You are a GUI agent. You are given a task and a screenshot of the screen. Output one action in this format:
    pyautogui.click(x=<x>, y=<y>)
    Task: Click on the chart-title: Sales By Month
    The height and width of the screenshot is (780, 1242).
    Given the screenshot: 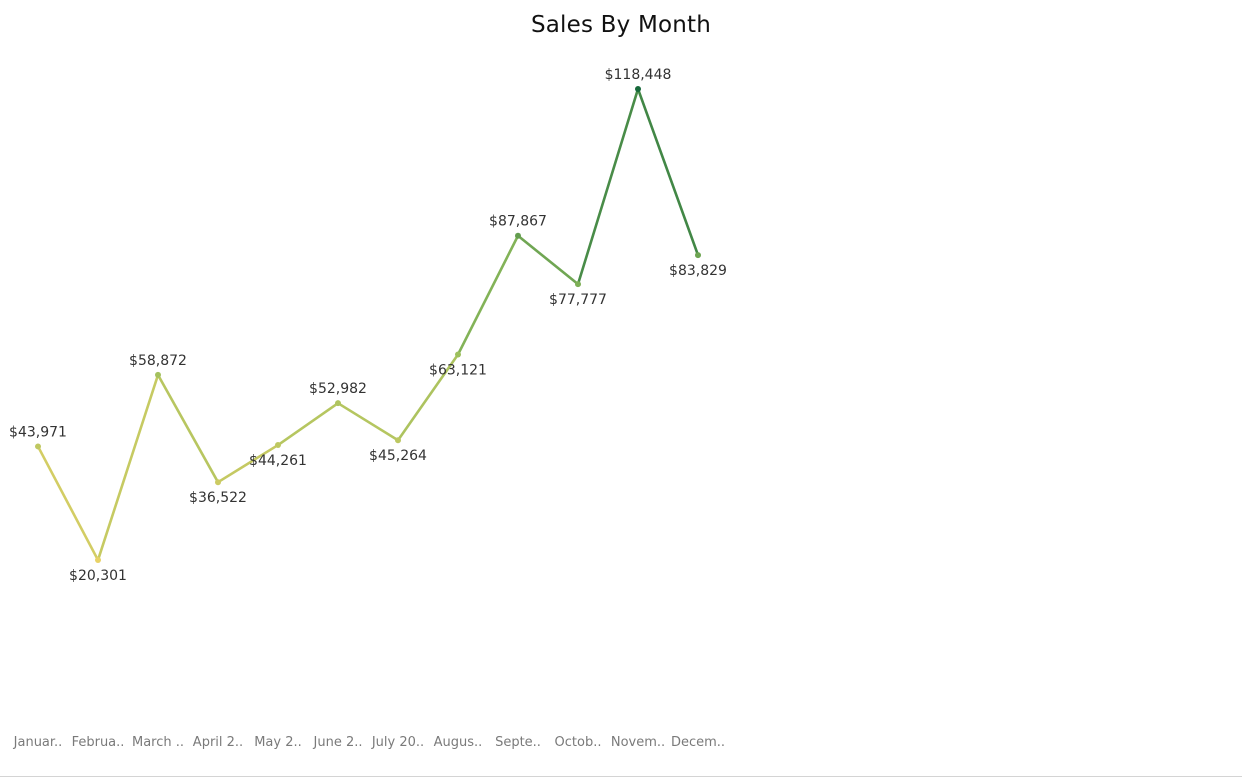 What is the action you would take?
    pyautogui.click(x=621, y=25)
    